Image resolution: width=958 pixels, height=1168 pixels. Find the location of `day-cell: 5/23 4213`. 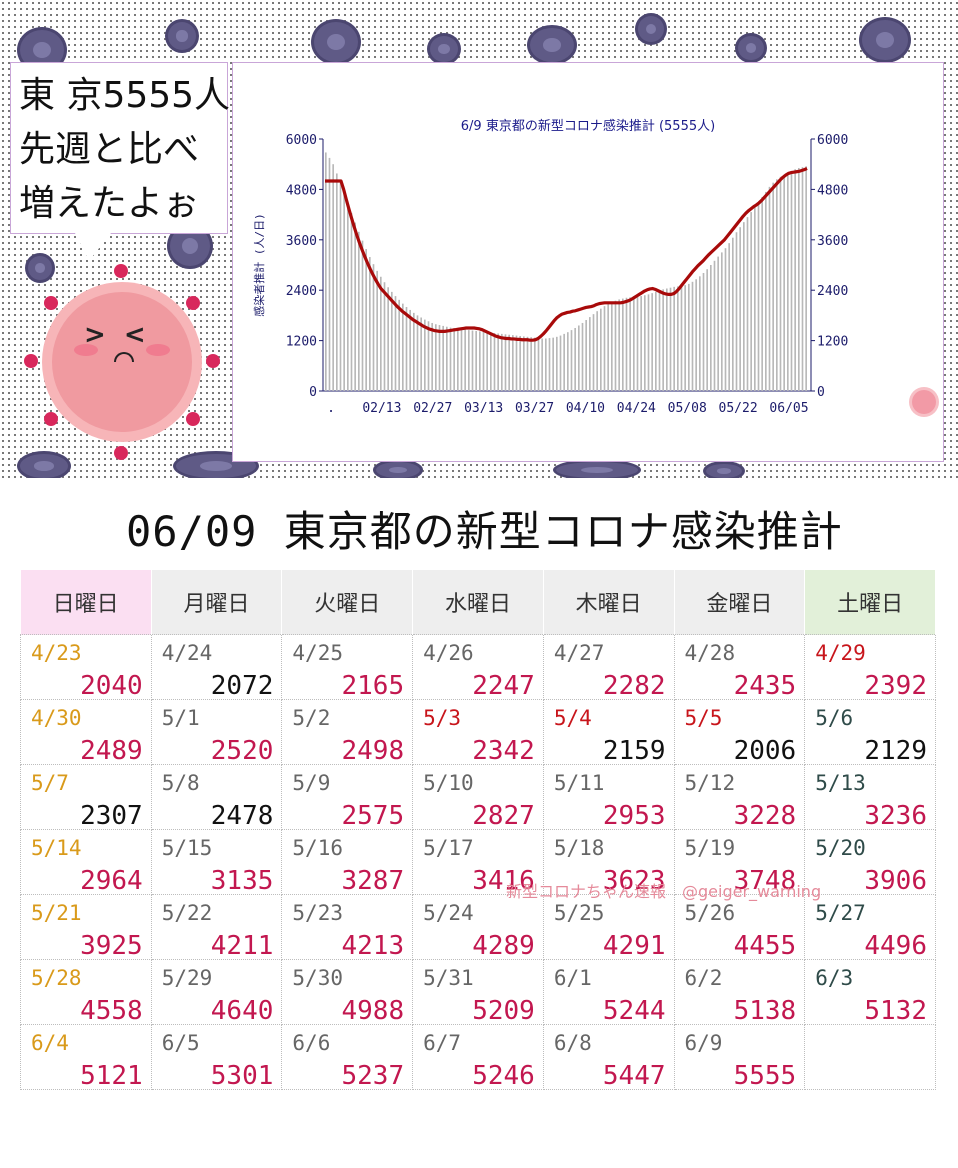

day-cell: 5/23 4213 is located at coordinates (347, 927).